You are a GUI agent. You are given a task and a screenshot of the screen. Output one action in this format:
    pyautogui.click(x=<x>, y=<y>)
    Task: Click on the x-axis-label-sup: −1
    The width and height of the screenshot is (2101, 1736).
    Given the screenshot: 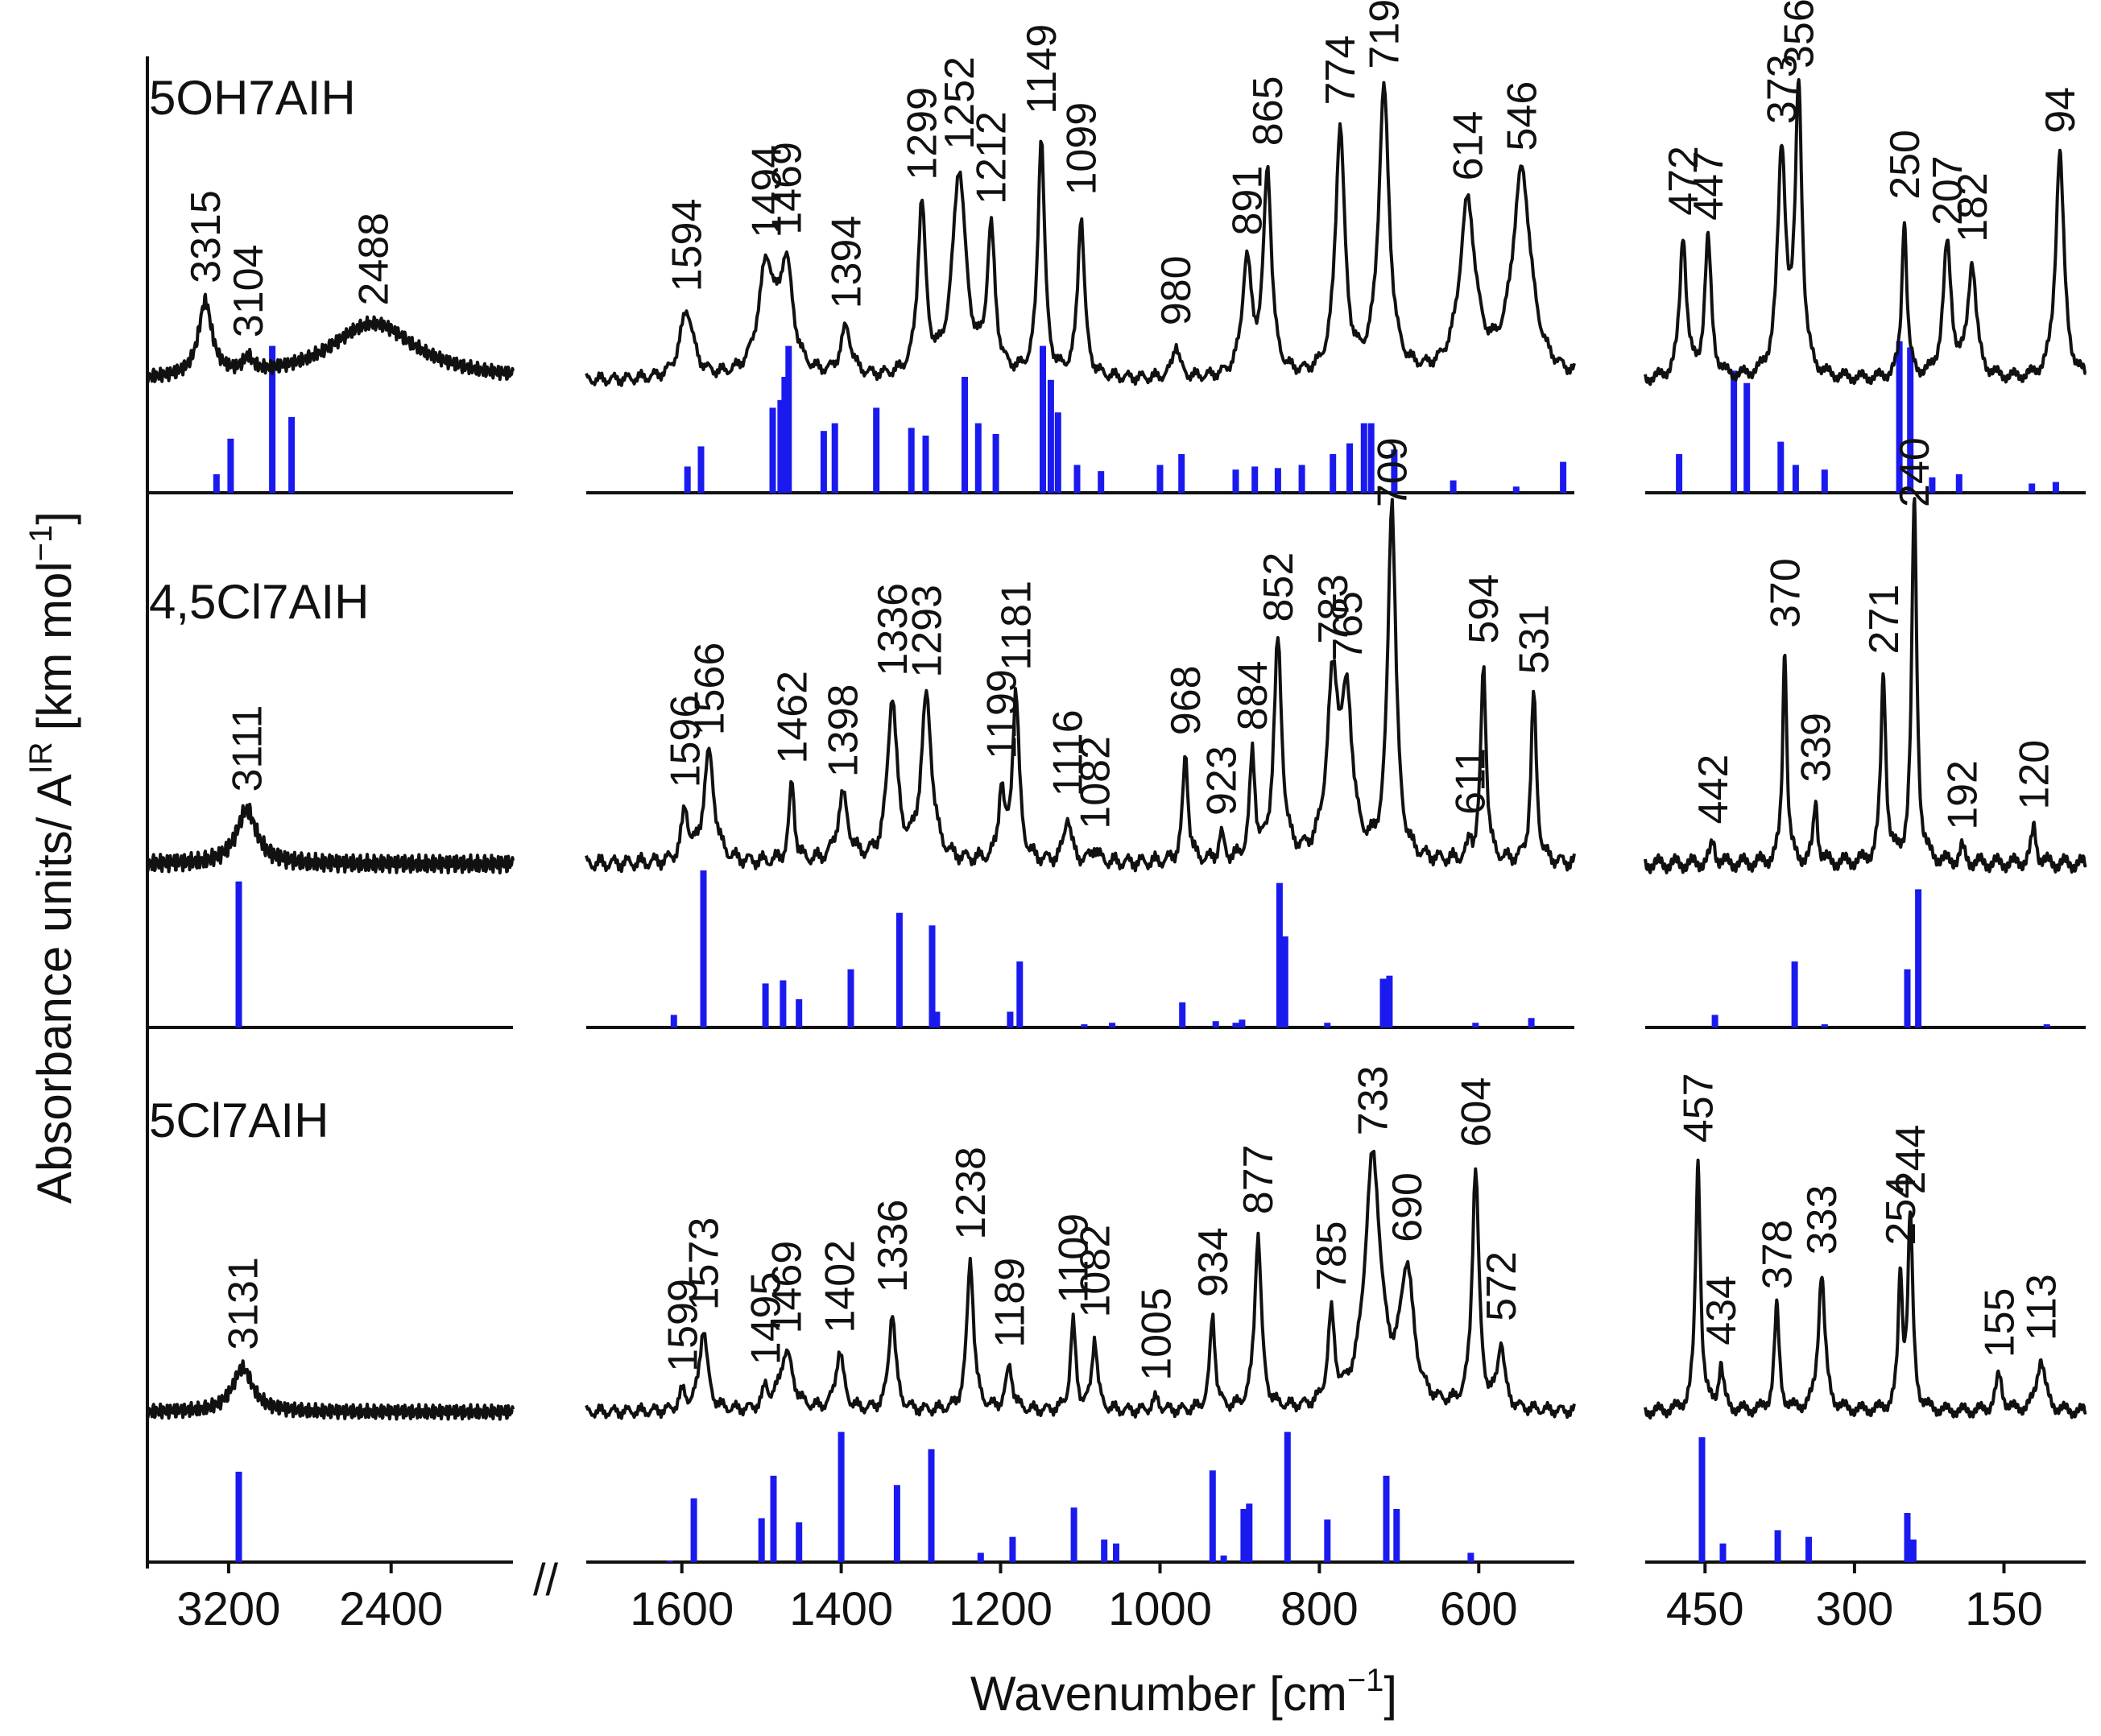 What is the action you would take?
    pyautogui.click(x=1365, y=1681)
    